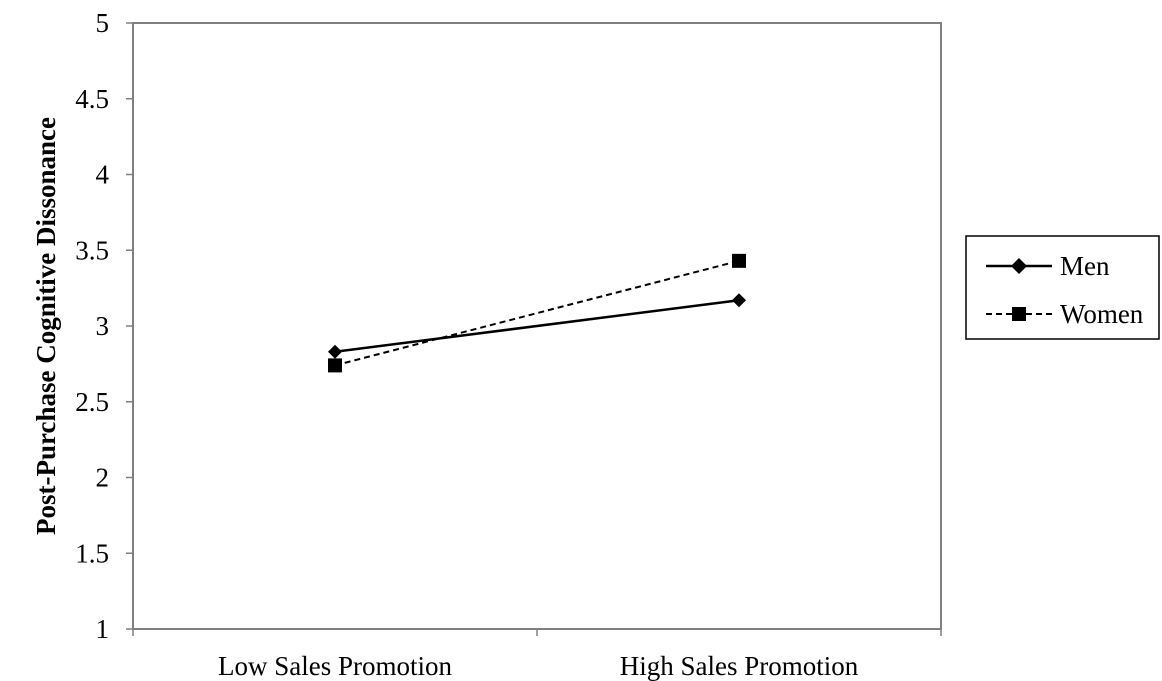 The image size is (1162, 681). What do you see at coordinates (537, 655) in the screenshot?
I see `x-axis: Low Sales Promotion High Sales Promotion` at bounding box center [537, 655].